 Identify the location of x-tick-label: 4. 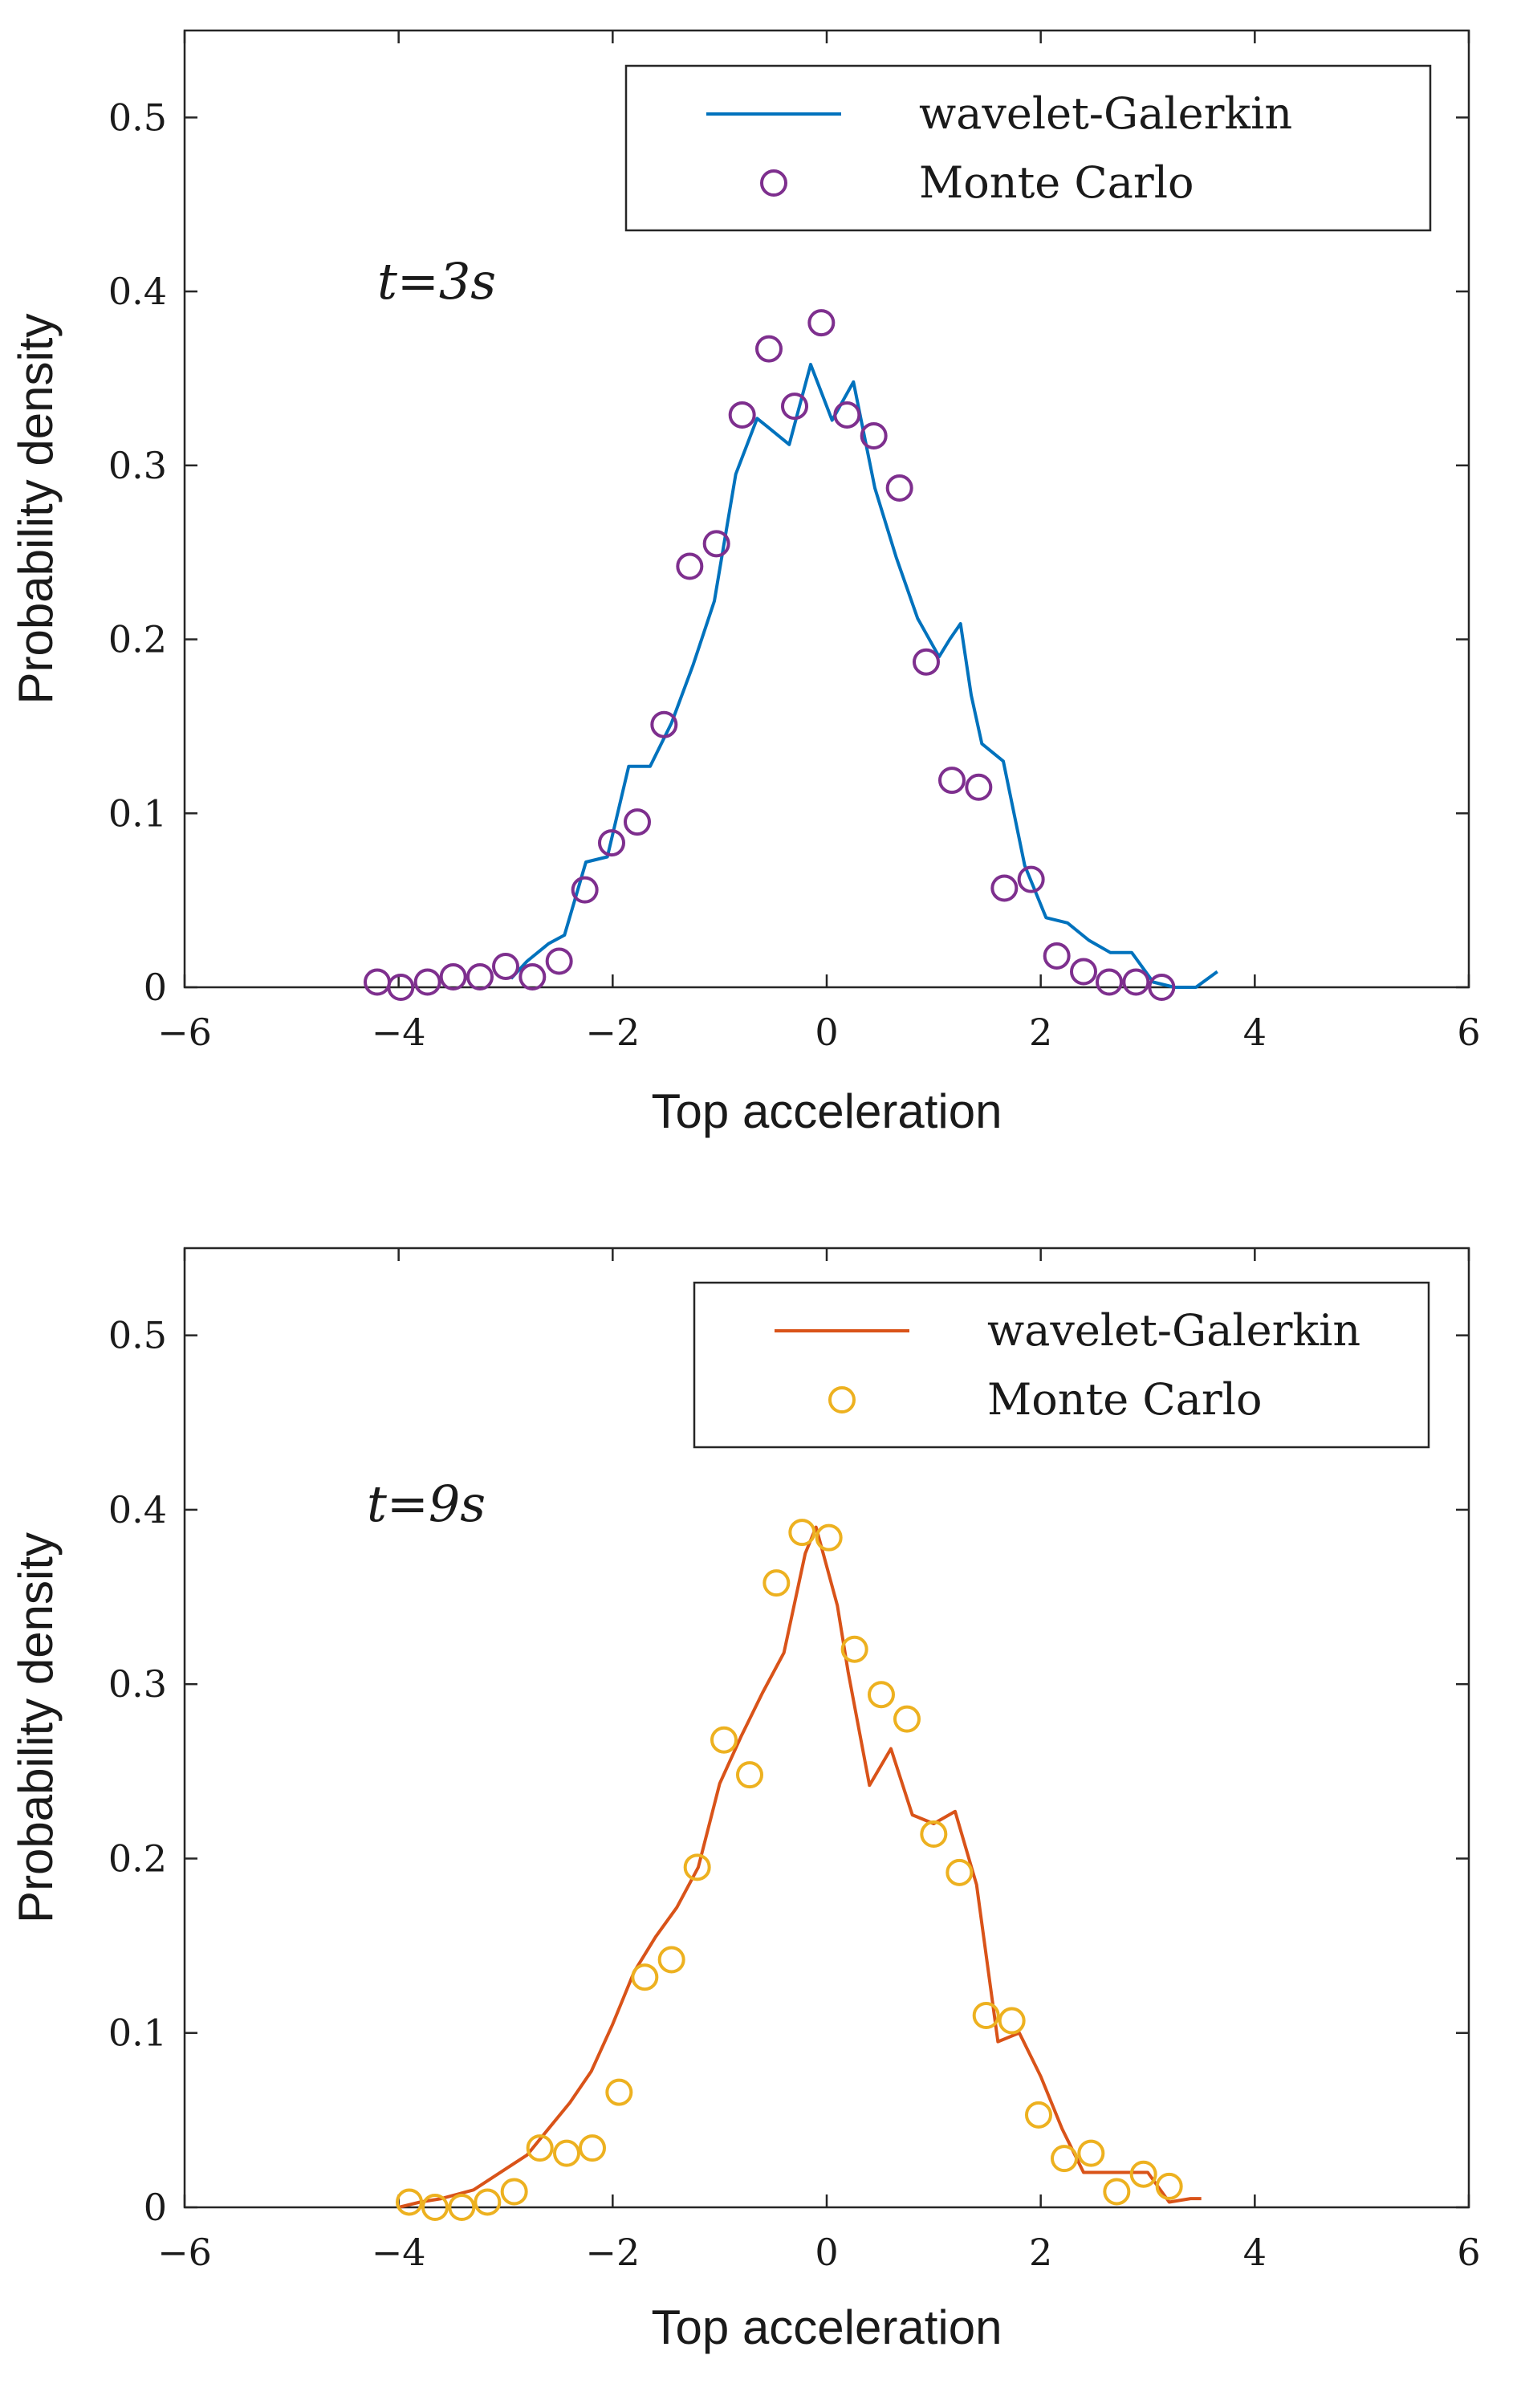
(1255, 1032).